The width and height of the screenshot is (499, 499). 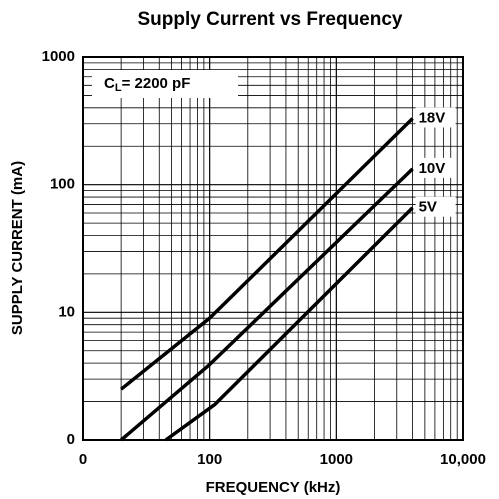 I want to click on y-axis-label: SUPPLY CURRENT (mA), so click(x=17, y=248).